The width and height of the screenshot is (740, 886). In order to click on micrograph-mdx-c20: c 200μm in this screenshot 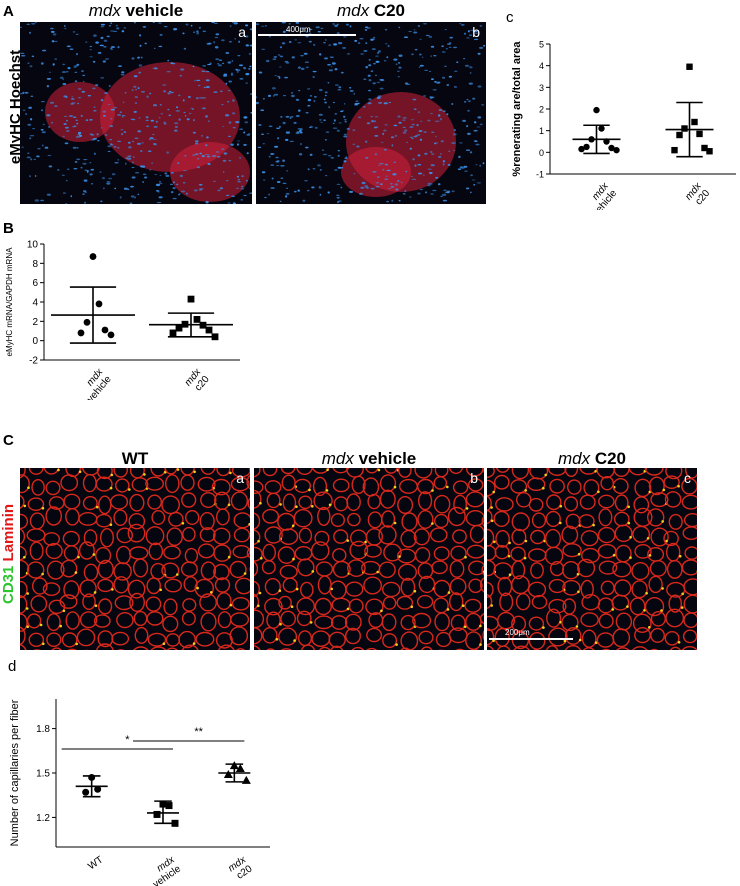, I will do `click(592, 559)`.